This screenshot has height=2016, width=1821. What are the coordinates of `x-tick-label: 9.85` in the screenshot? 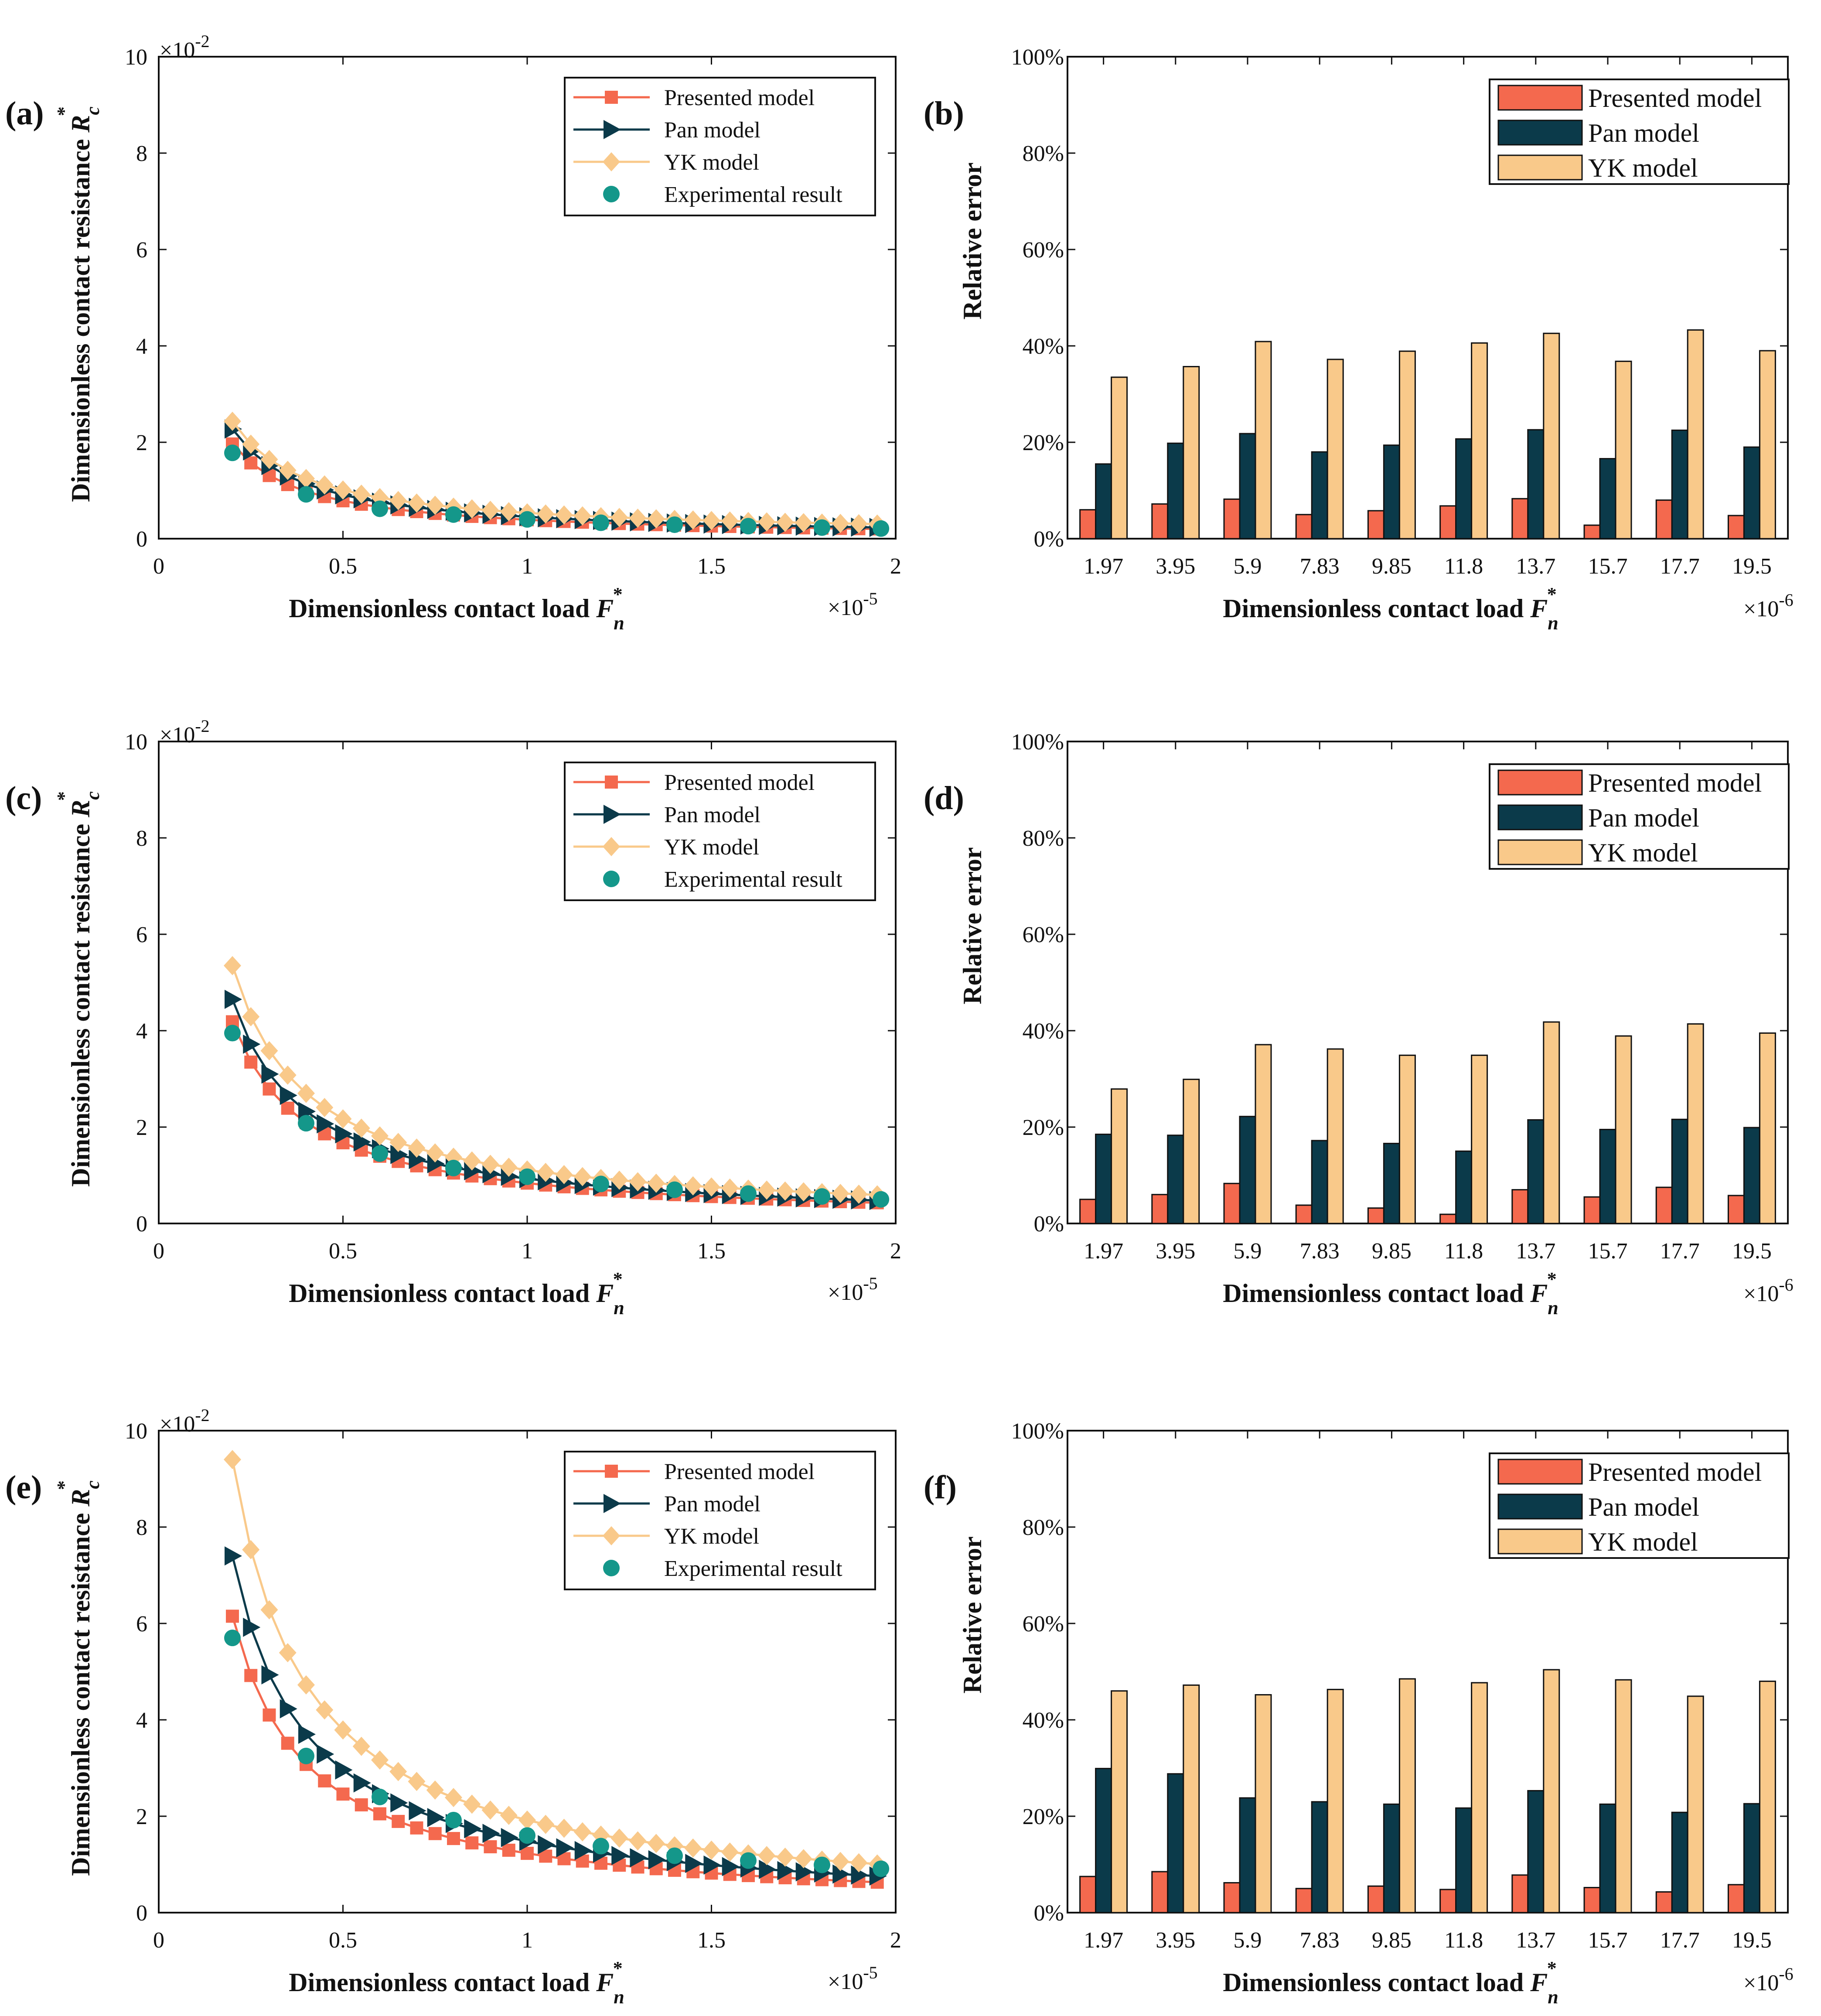 It's located at (1392, 1941).